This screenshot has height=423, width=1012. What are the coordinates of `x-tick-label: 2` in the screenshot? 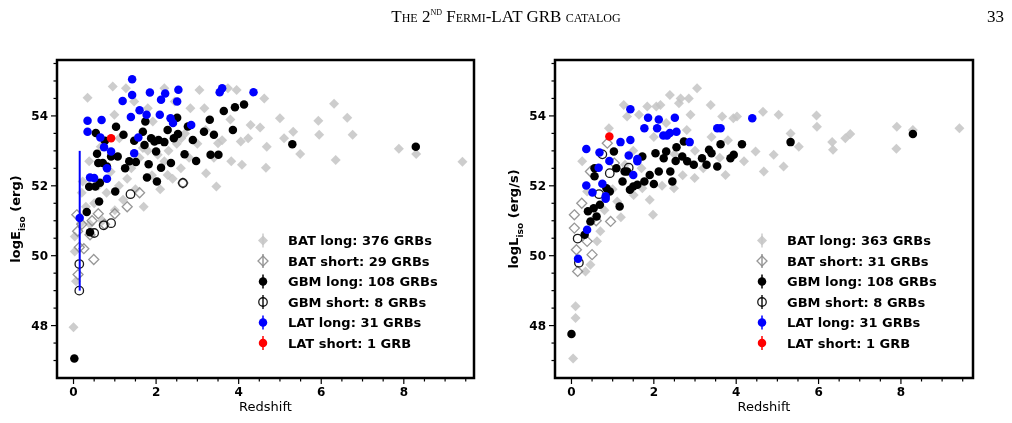 It's located at (156, 392).